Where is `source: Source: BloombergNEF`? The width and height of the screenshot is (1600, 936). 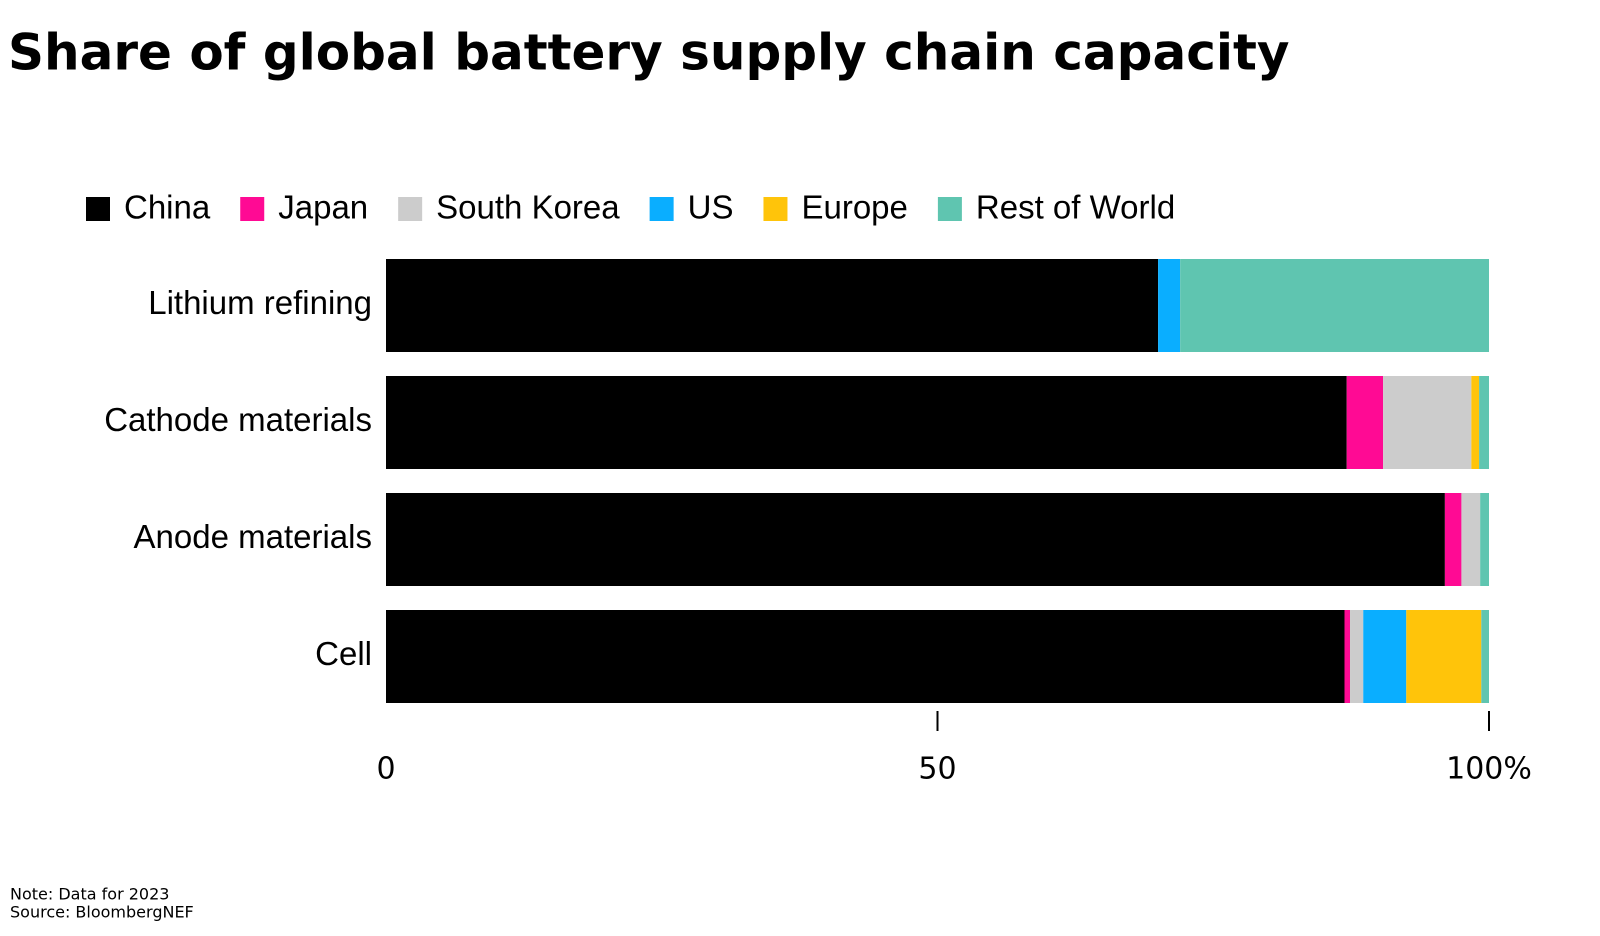
source: Source: BloombergNEF is located at coordinates (102, 912).